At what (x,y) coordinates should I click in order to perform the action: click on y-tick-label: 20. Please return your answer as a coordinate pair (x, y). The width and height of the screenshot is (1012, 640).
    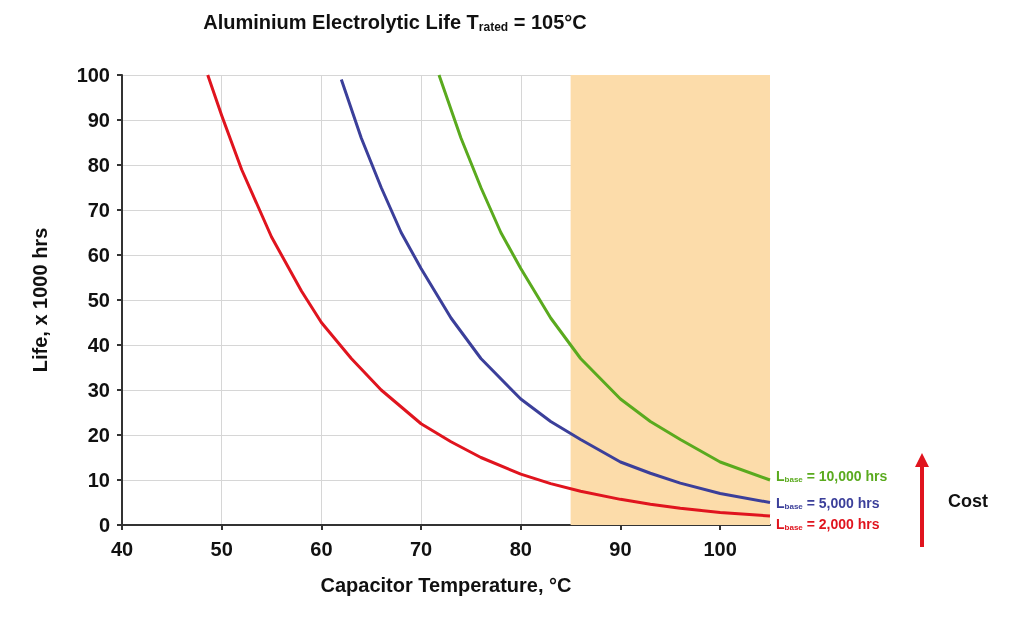
    Looking at the image, I should click on (98, 435).